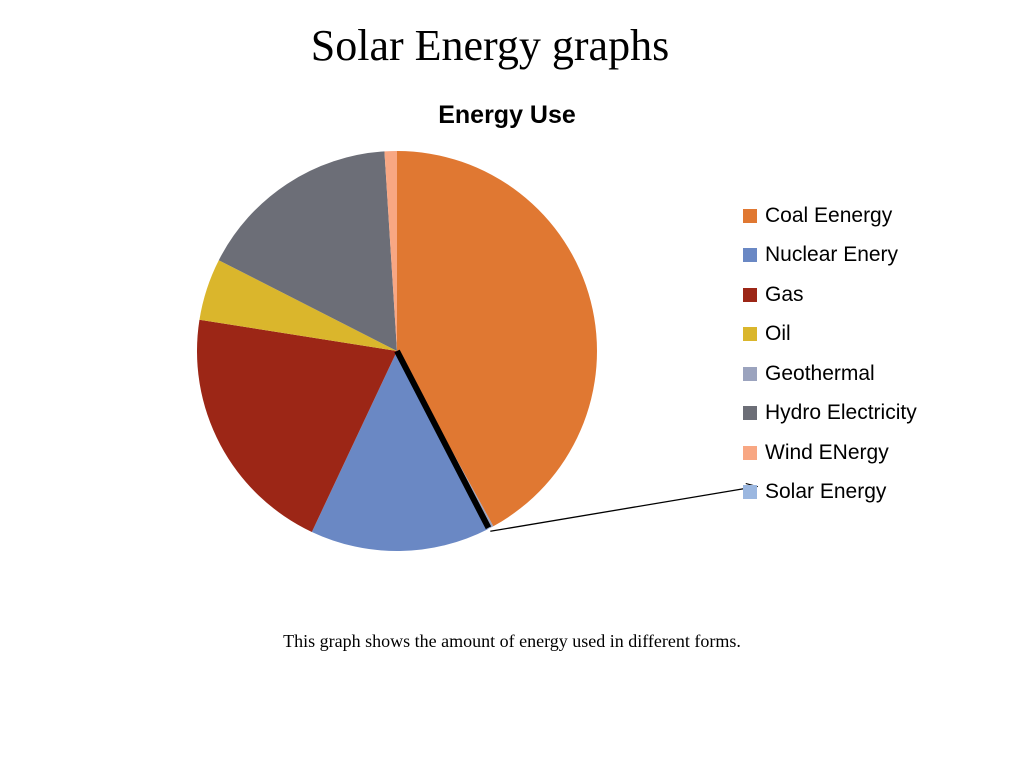  Describe the element at coordinates (307, 251) in the screenshot. I see `pie-slice-hydro-electricity` at that location.